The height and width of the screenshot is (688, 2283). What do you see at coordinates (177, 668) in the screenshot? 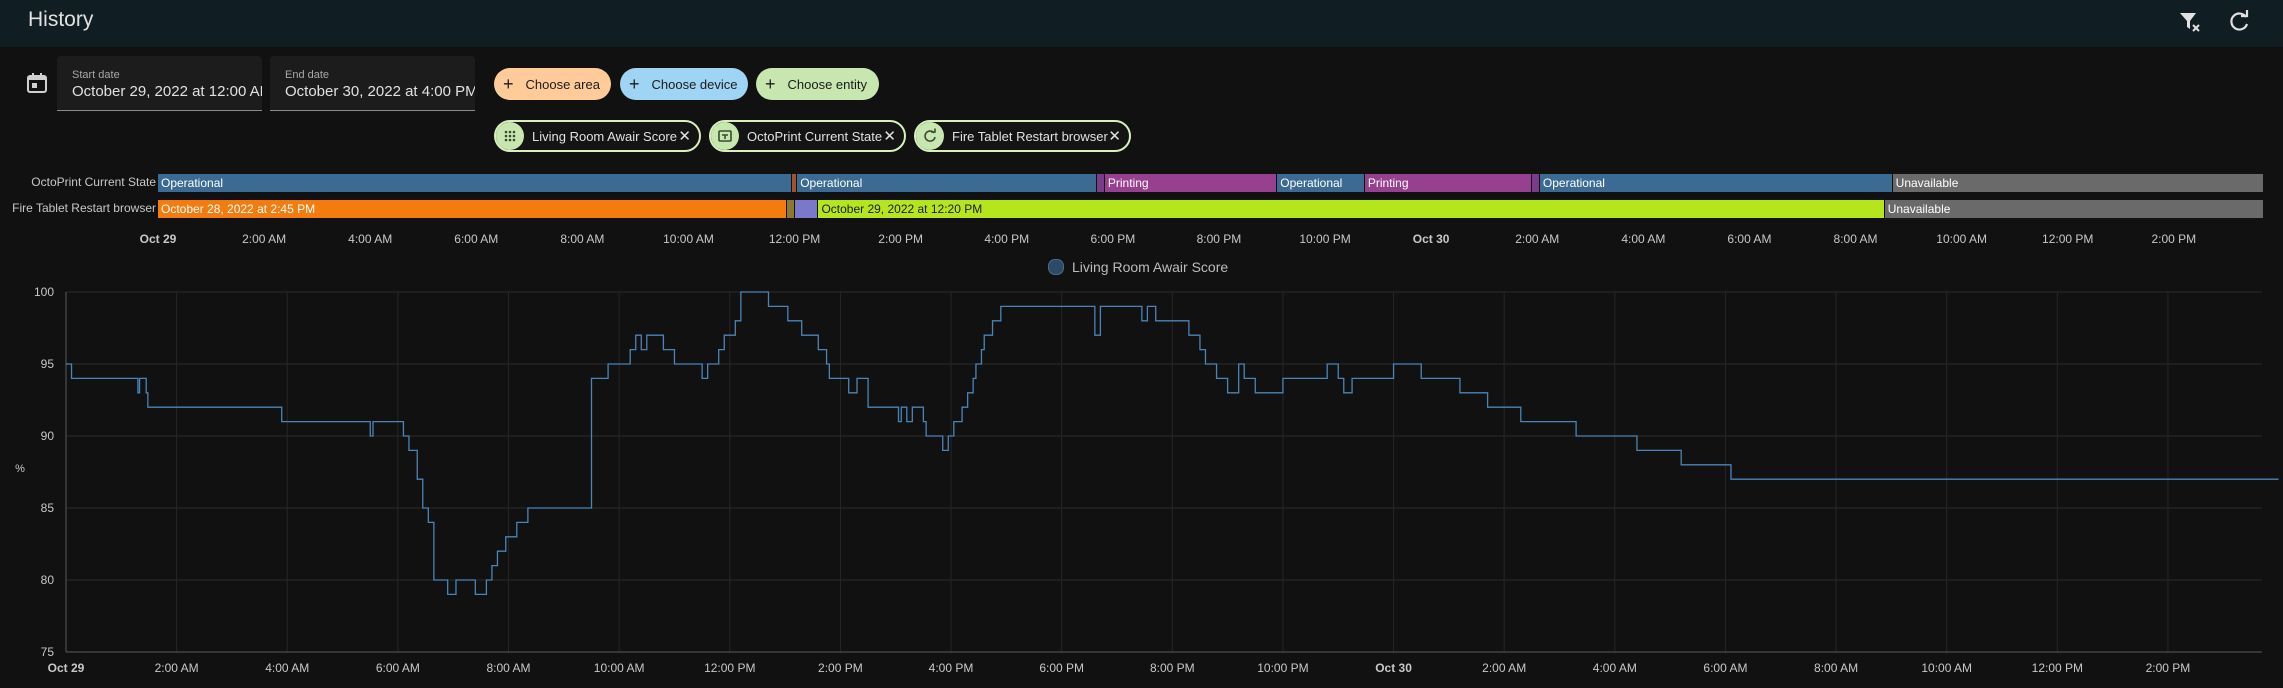
I see `x-tick-label: 2:00 AM` at bounding box center [177, 668].